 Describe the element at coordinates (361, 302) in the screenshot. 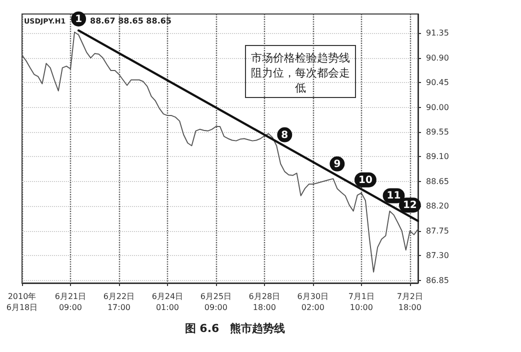

I see `x-tick-label: 7月1日 10:00` at that location.